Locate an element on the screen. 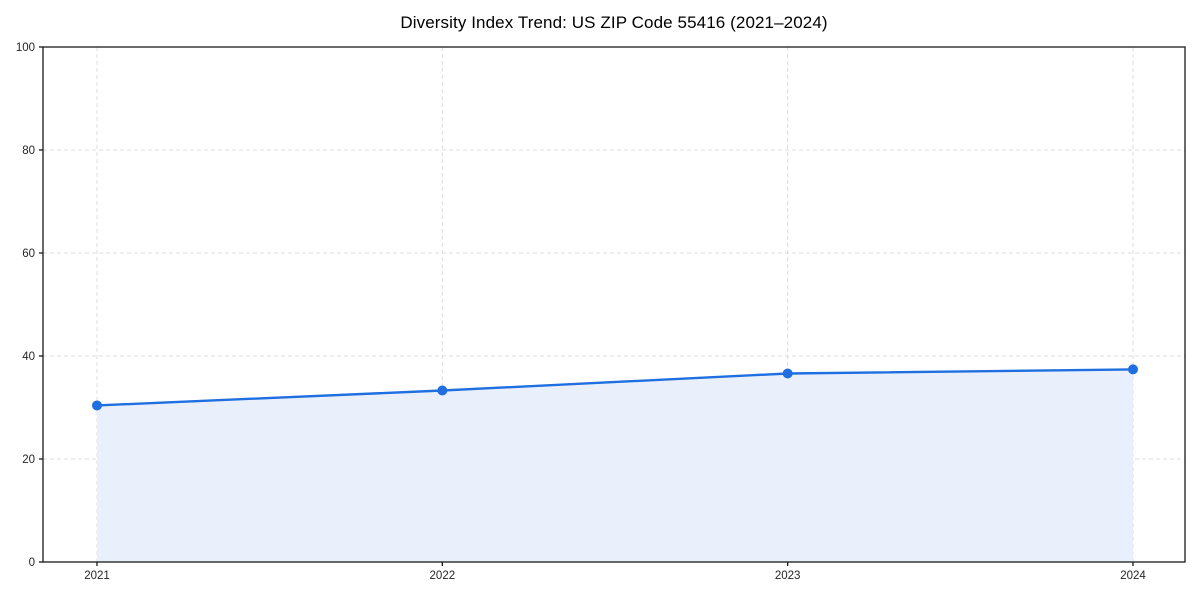  y-tick-label: 80 is located at coordinates (28, 151).